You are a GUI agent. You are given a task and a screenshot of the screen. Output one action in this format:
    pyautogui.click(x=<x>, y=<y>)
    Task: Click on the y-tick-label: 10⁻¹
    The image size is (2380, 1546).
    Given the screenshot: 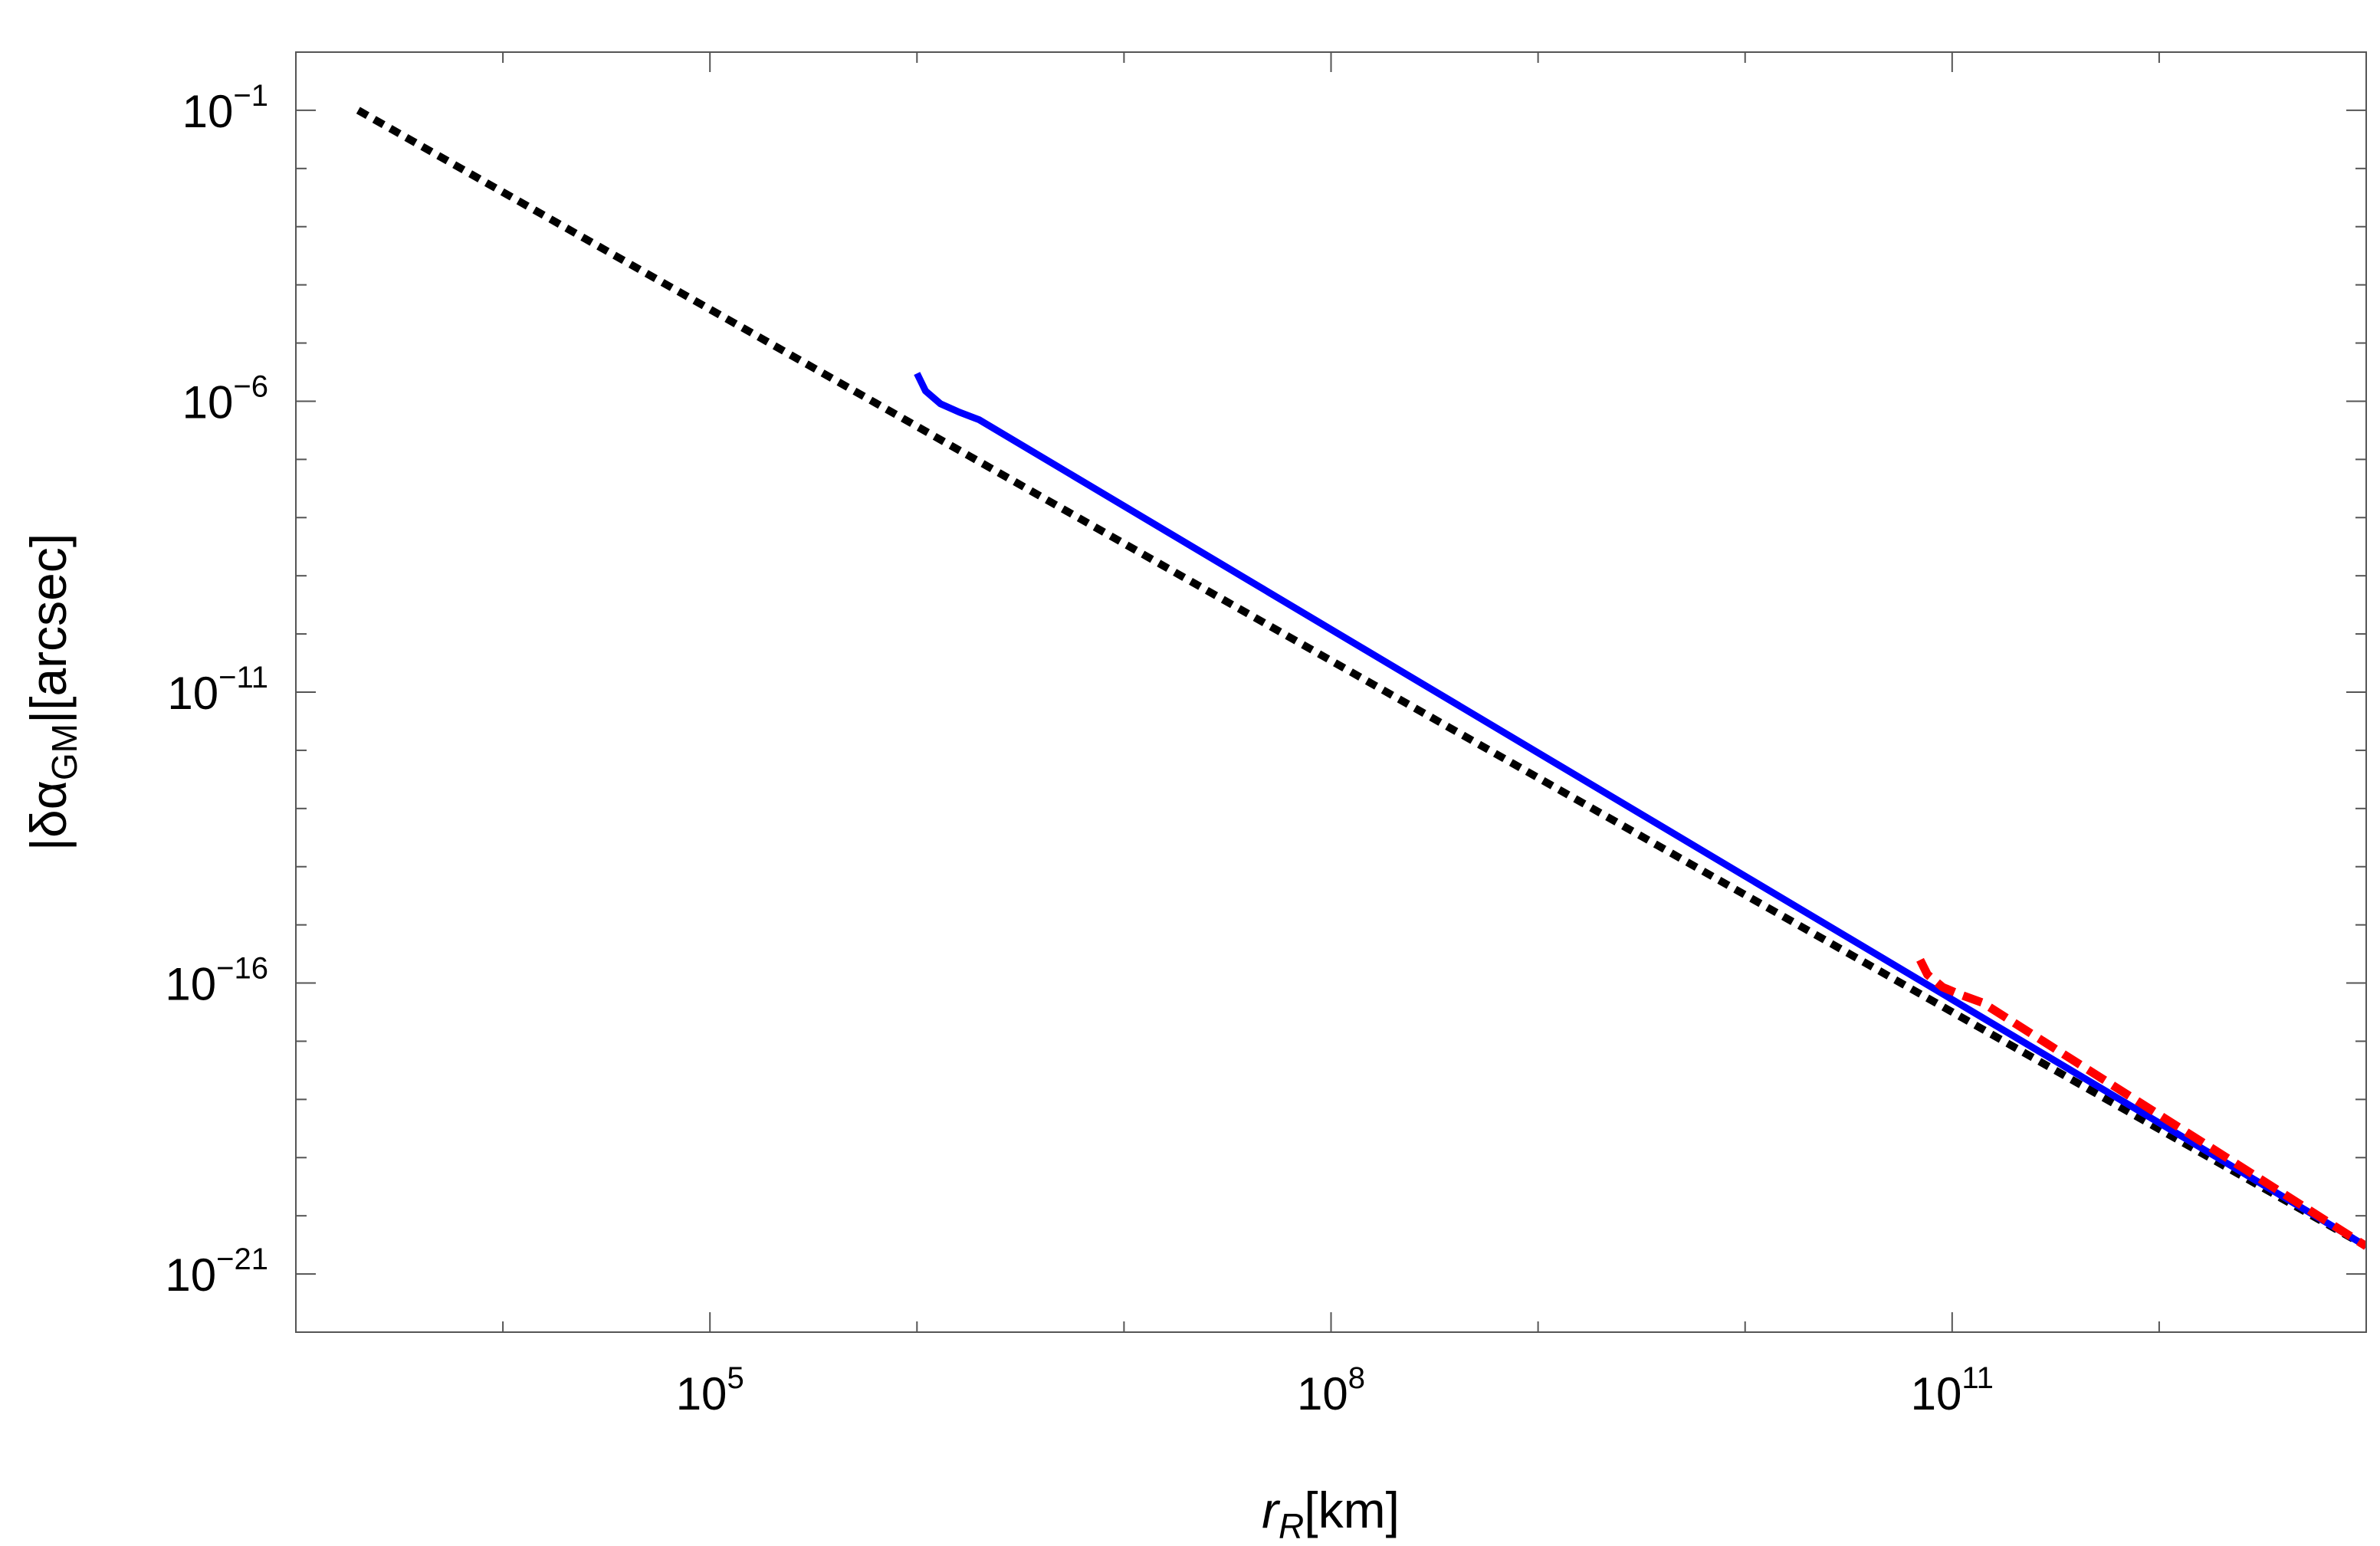 What is the action you would take?
    pyautogui.click(x=225, y=108)
    